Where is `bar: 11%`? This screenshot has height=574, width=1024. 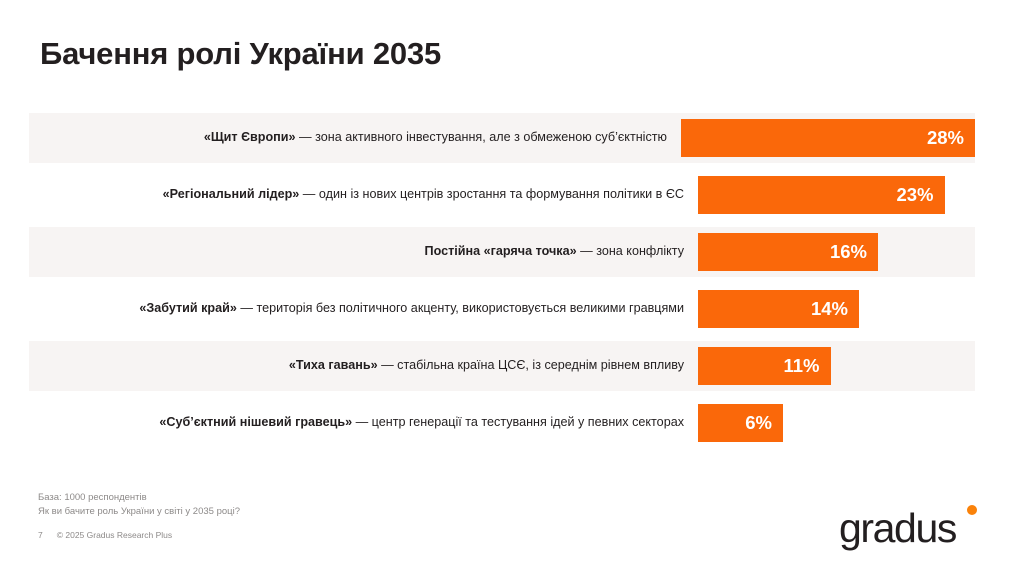
bar: 11% is located at coordinates (764, 366).